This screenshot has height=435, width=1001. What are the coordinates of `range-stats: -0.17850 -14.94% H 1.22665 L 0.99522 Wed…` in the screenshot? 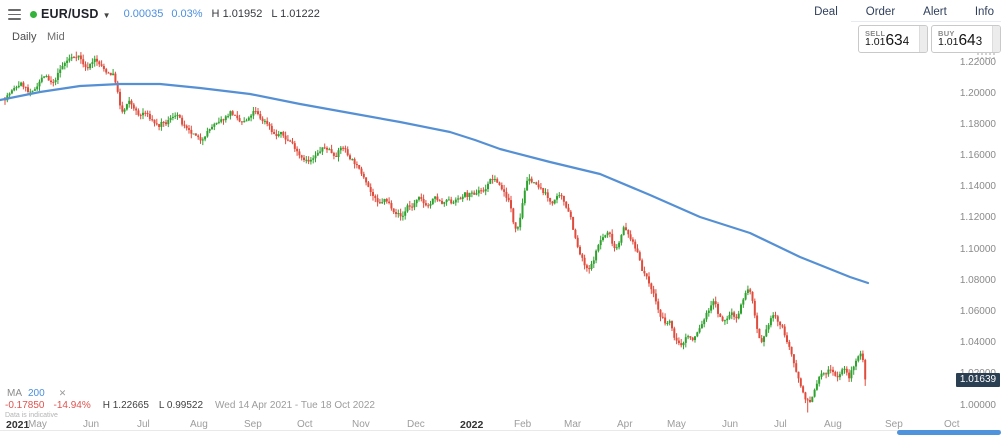 It's located at (190, 405).